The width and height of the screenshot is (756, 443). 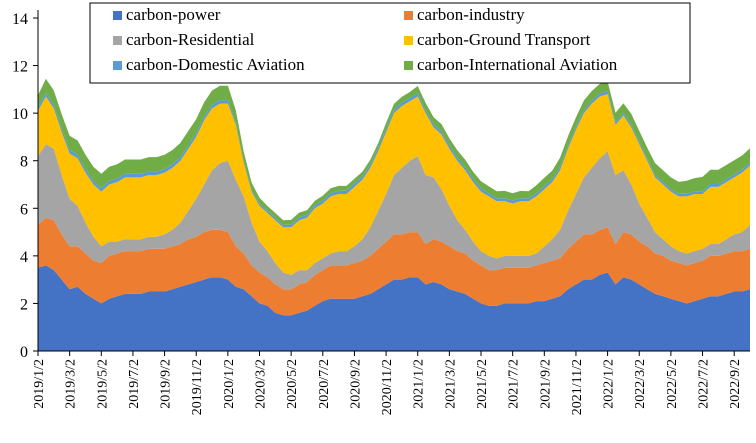 What do you see at coordinates (545, 384) in the screenshot?
I see `x-tick-label: 2021/9/2` at bounding box center [545, 384].